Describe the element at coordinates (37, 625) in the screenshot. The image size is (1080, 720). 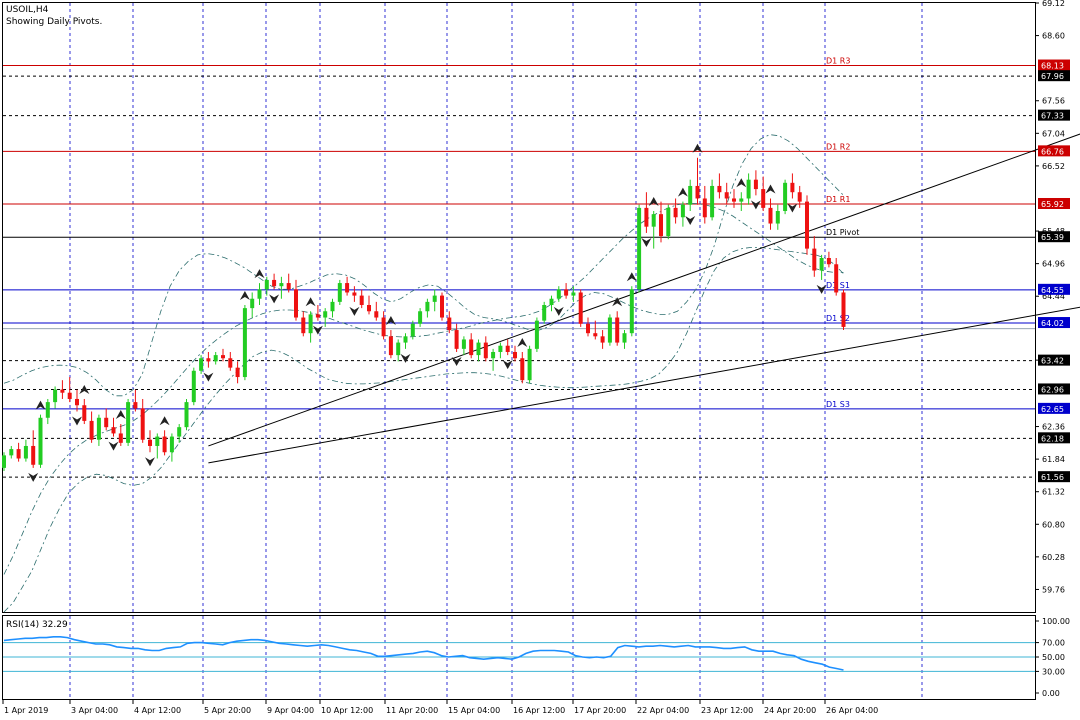
I see `rsi-title: RSI(14) 32.29` at that location.